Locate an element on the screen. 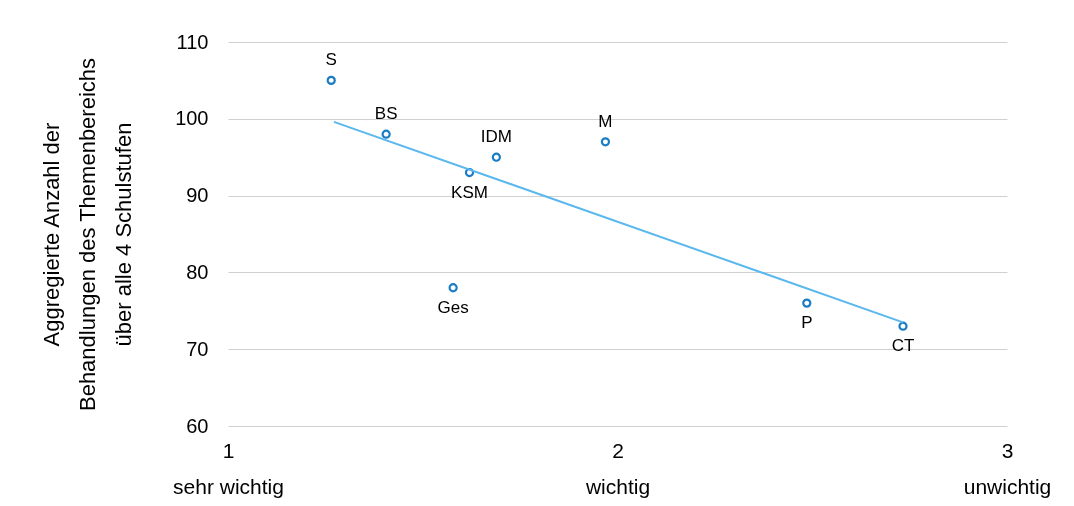  annotation: Ges is located at coordinates (453, 307).